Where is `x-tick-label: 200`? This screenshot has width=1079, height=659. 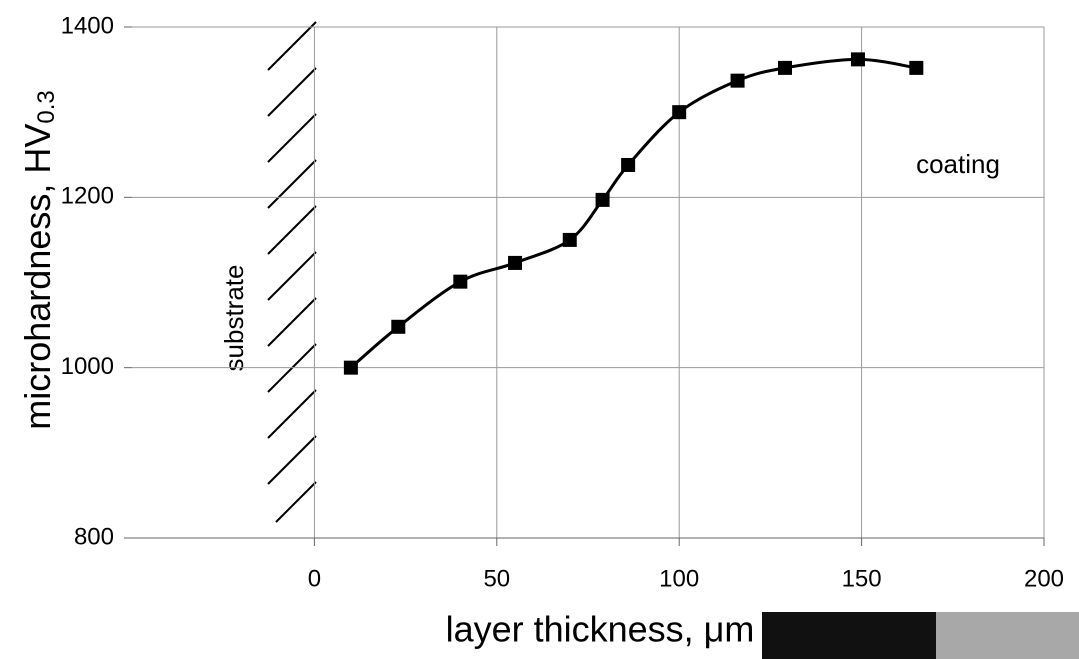 x-tick-label: 200 is located at coordinates (1044, 578).